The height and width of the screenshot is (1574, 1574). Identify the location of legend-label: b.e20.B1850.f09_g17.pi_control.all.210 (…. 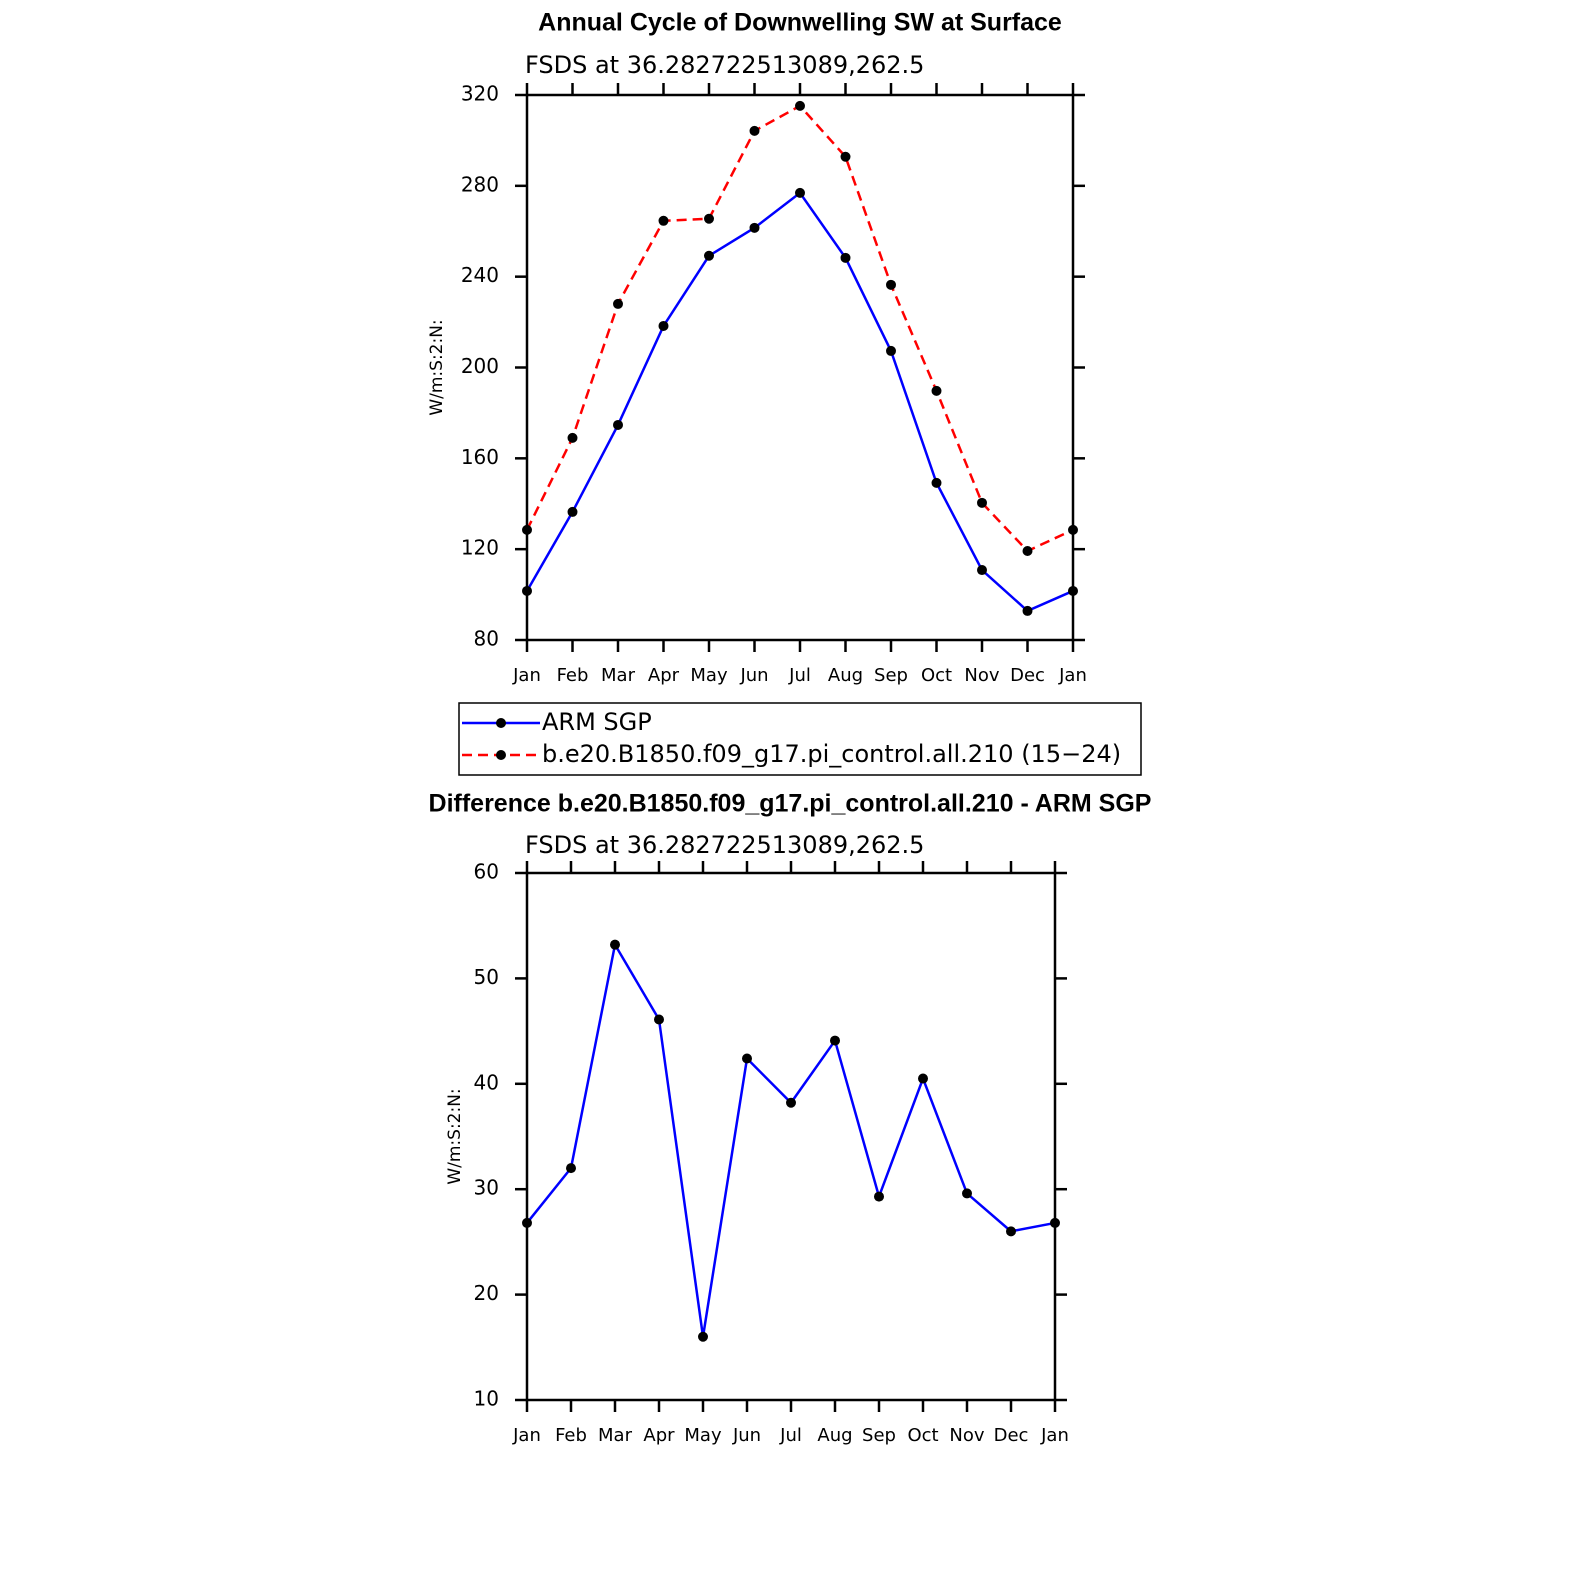
(831, 754).